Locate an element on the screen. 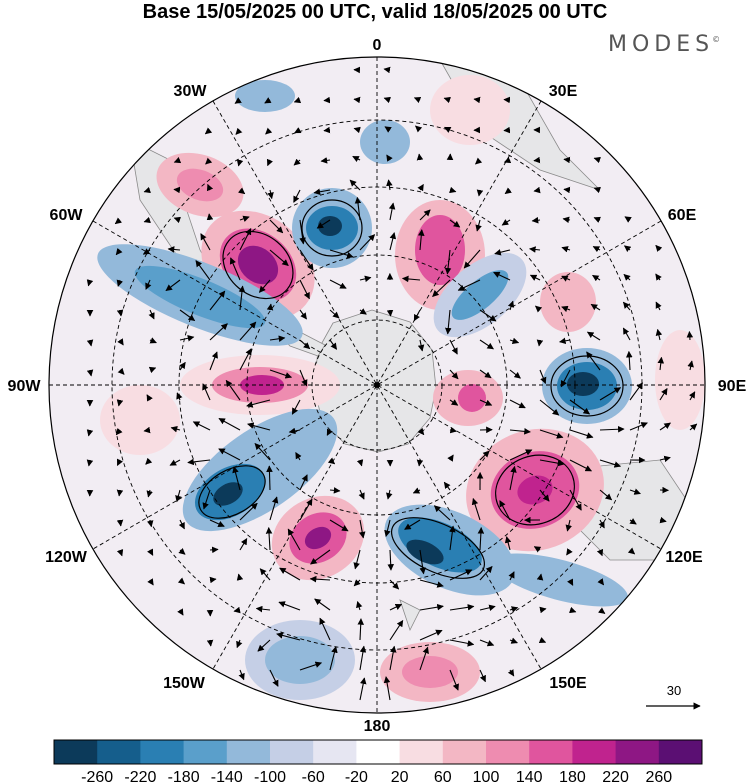  low-anomaly is located at coordinates (440, 545).